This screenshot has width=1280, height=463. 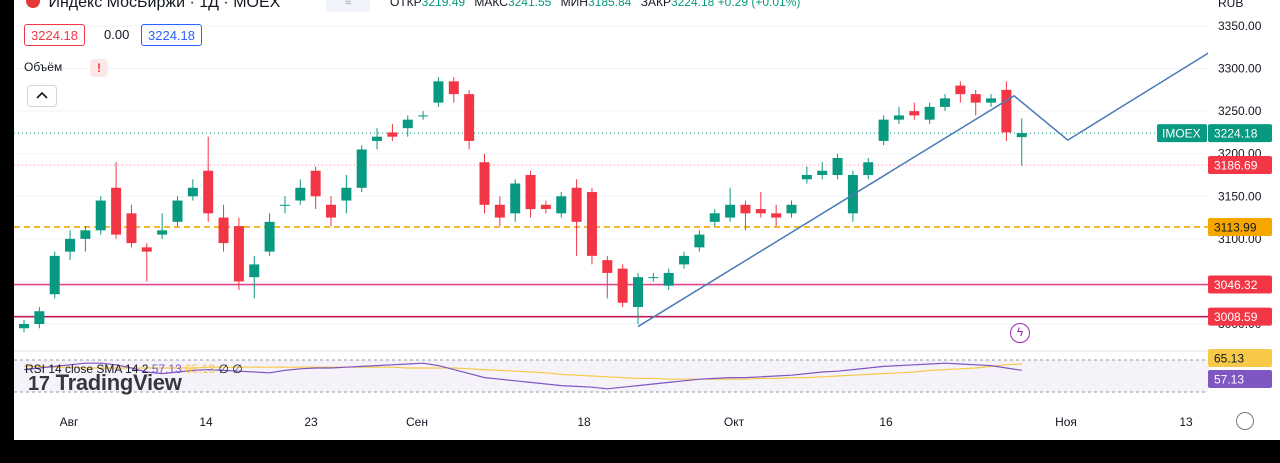 I want to click on y-axis-tick: 3250.00, so click(x=1240, y=111).